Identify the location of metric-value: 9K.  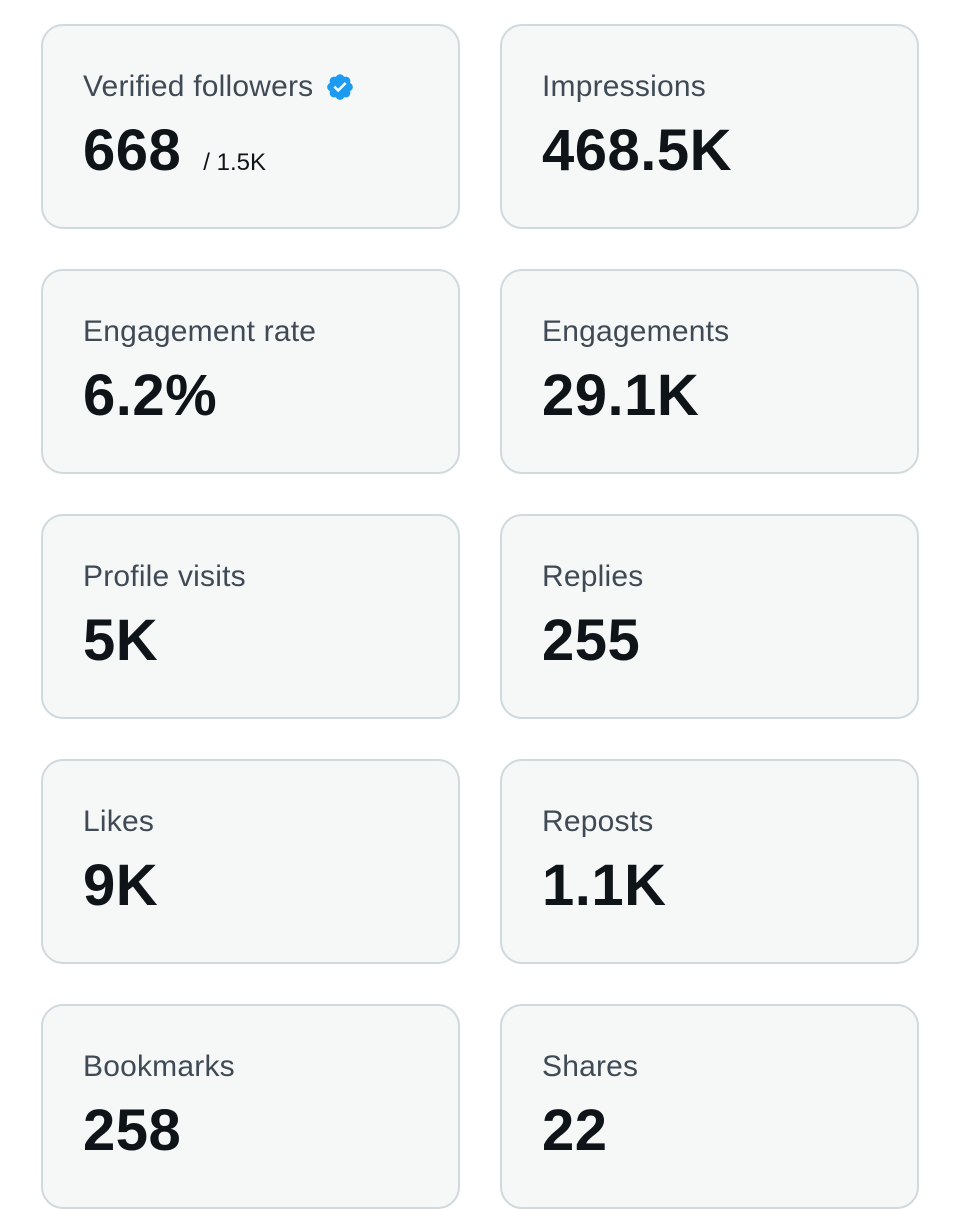
(121, 885).